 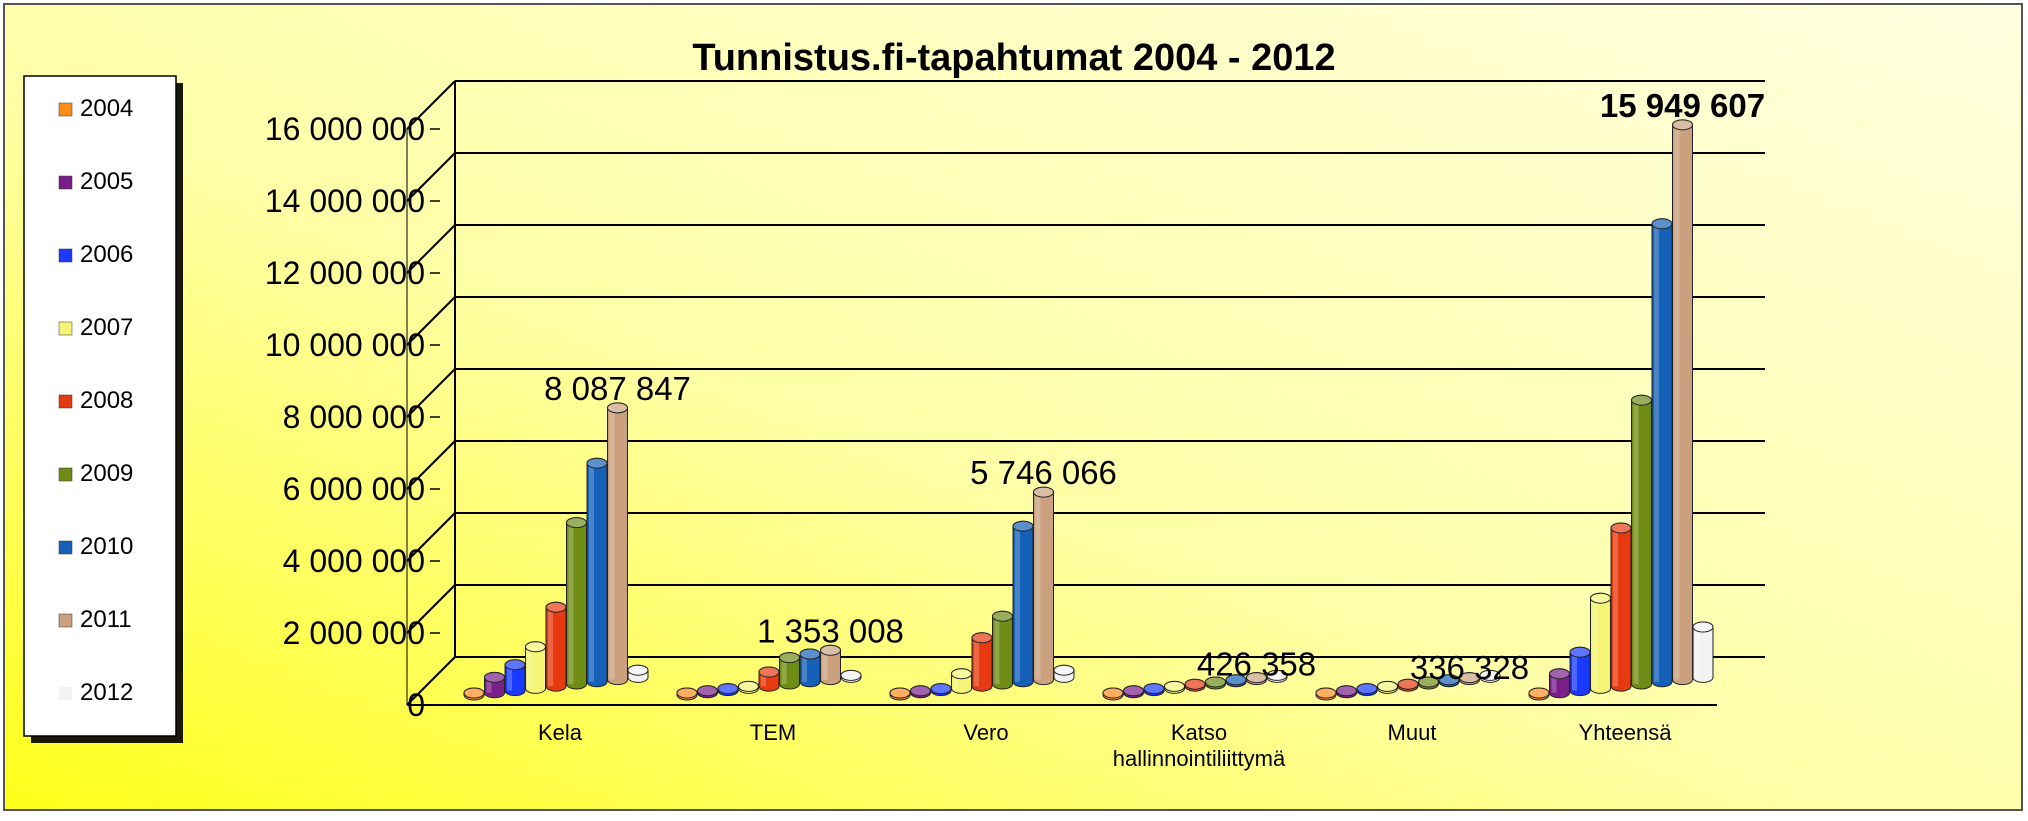 I want to click on y-tick-label: 6 000 000, so click(x=354, y=489).